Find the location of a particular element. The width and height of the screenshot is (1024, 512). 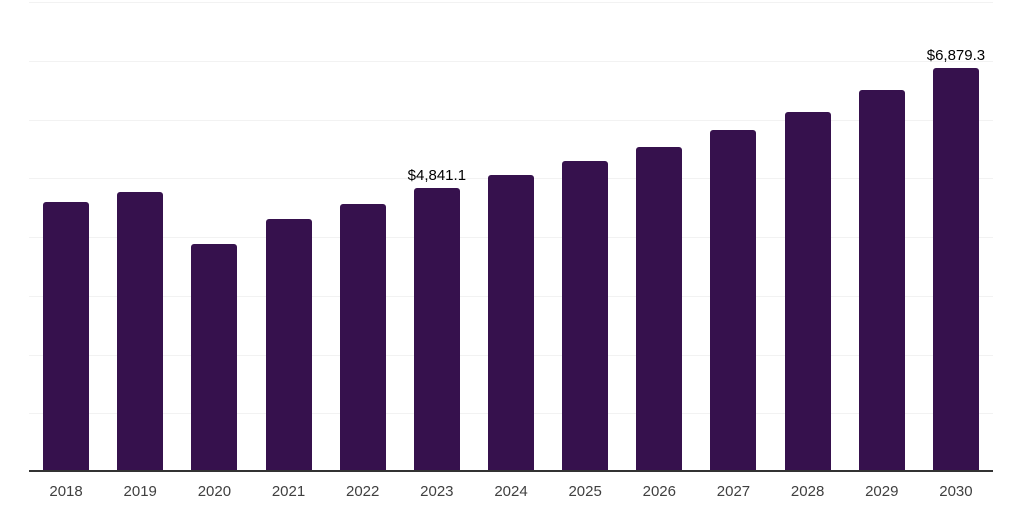

x-tick-label-2026: 2026 is located at coordinates (659, 491).